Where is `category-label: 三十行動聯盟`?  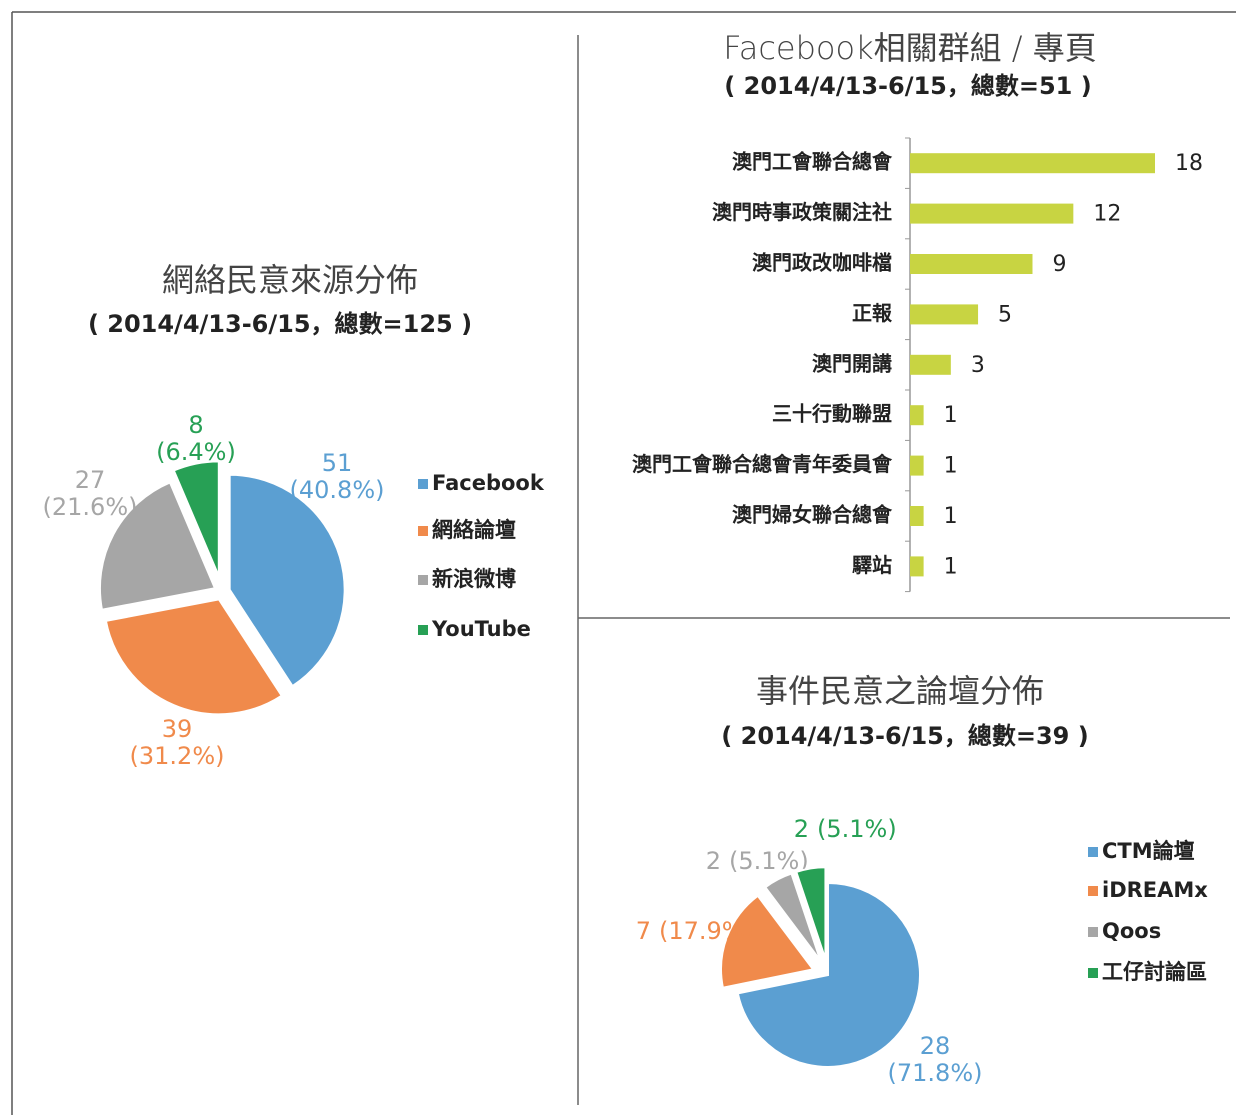
category-label: 三十行動聯盟 is located at coordinates (832, 414).